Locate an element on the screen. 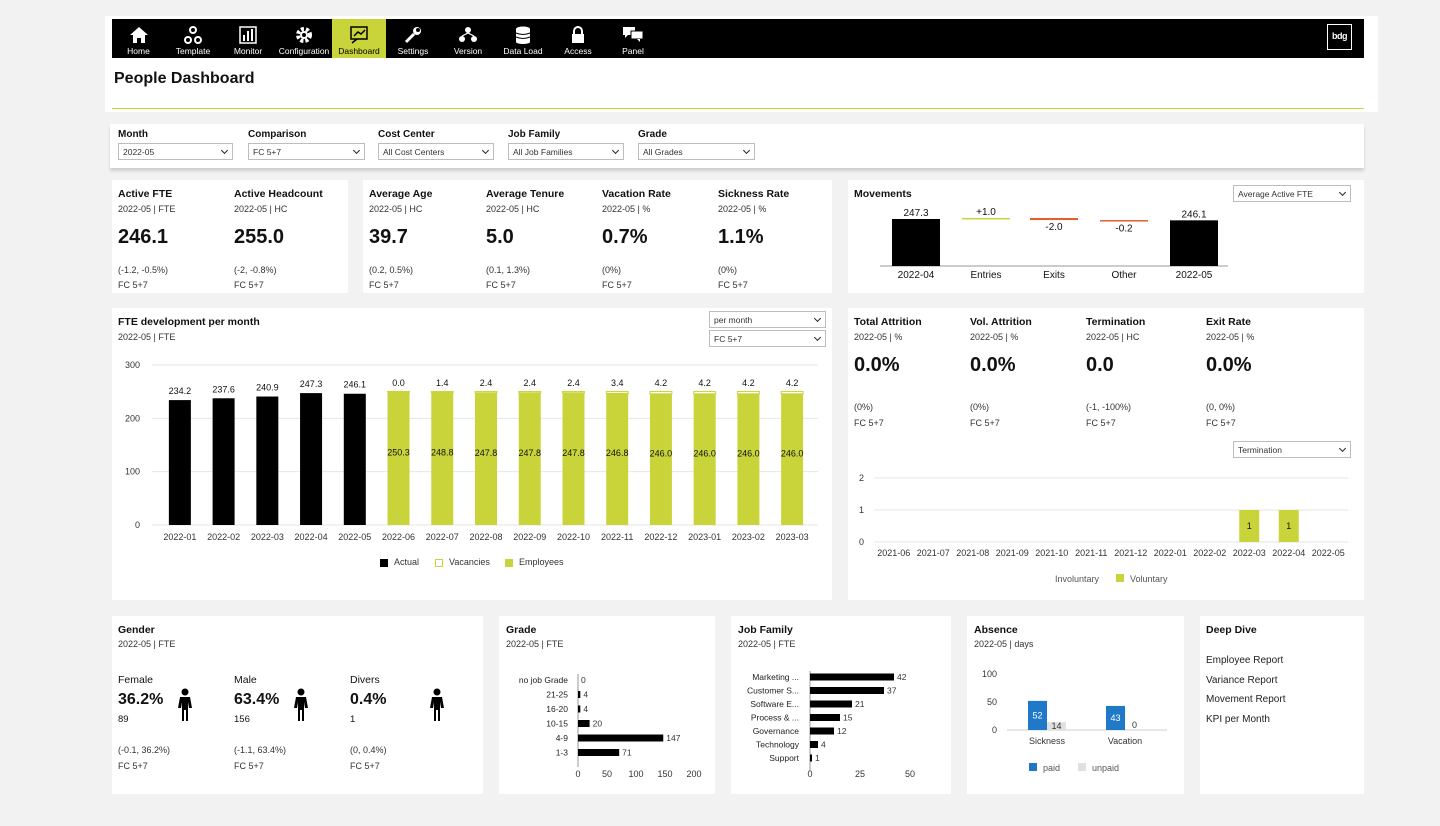 The width and height of the screenshot is (1440, 826). termination-x-tick: 2021-09 is located at coordinates (1012, 553).